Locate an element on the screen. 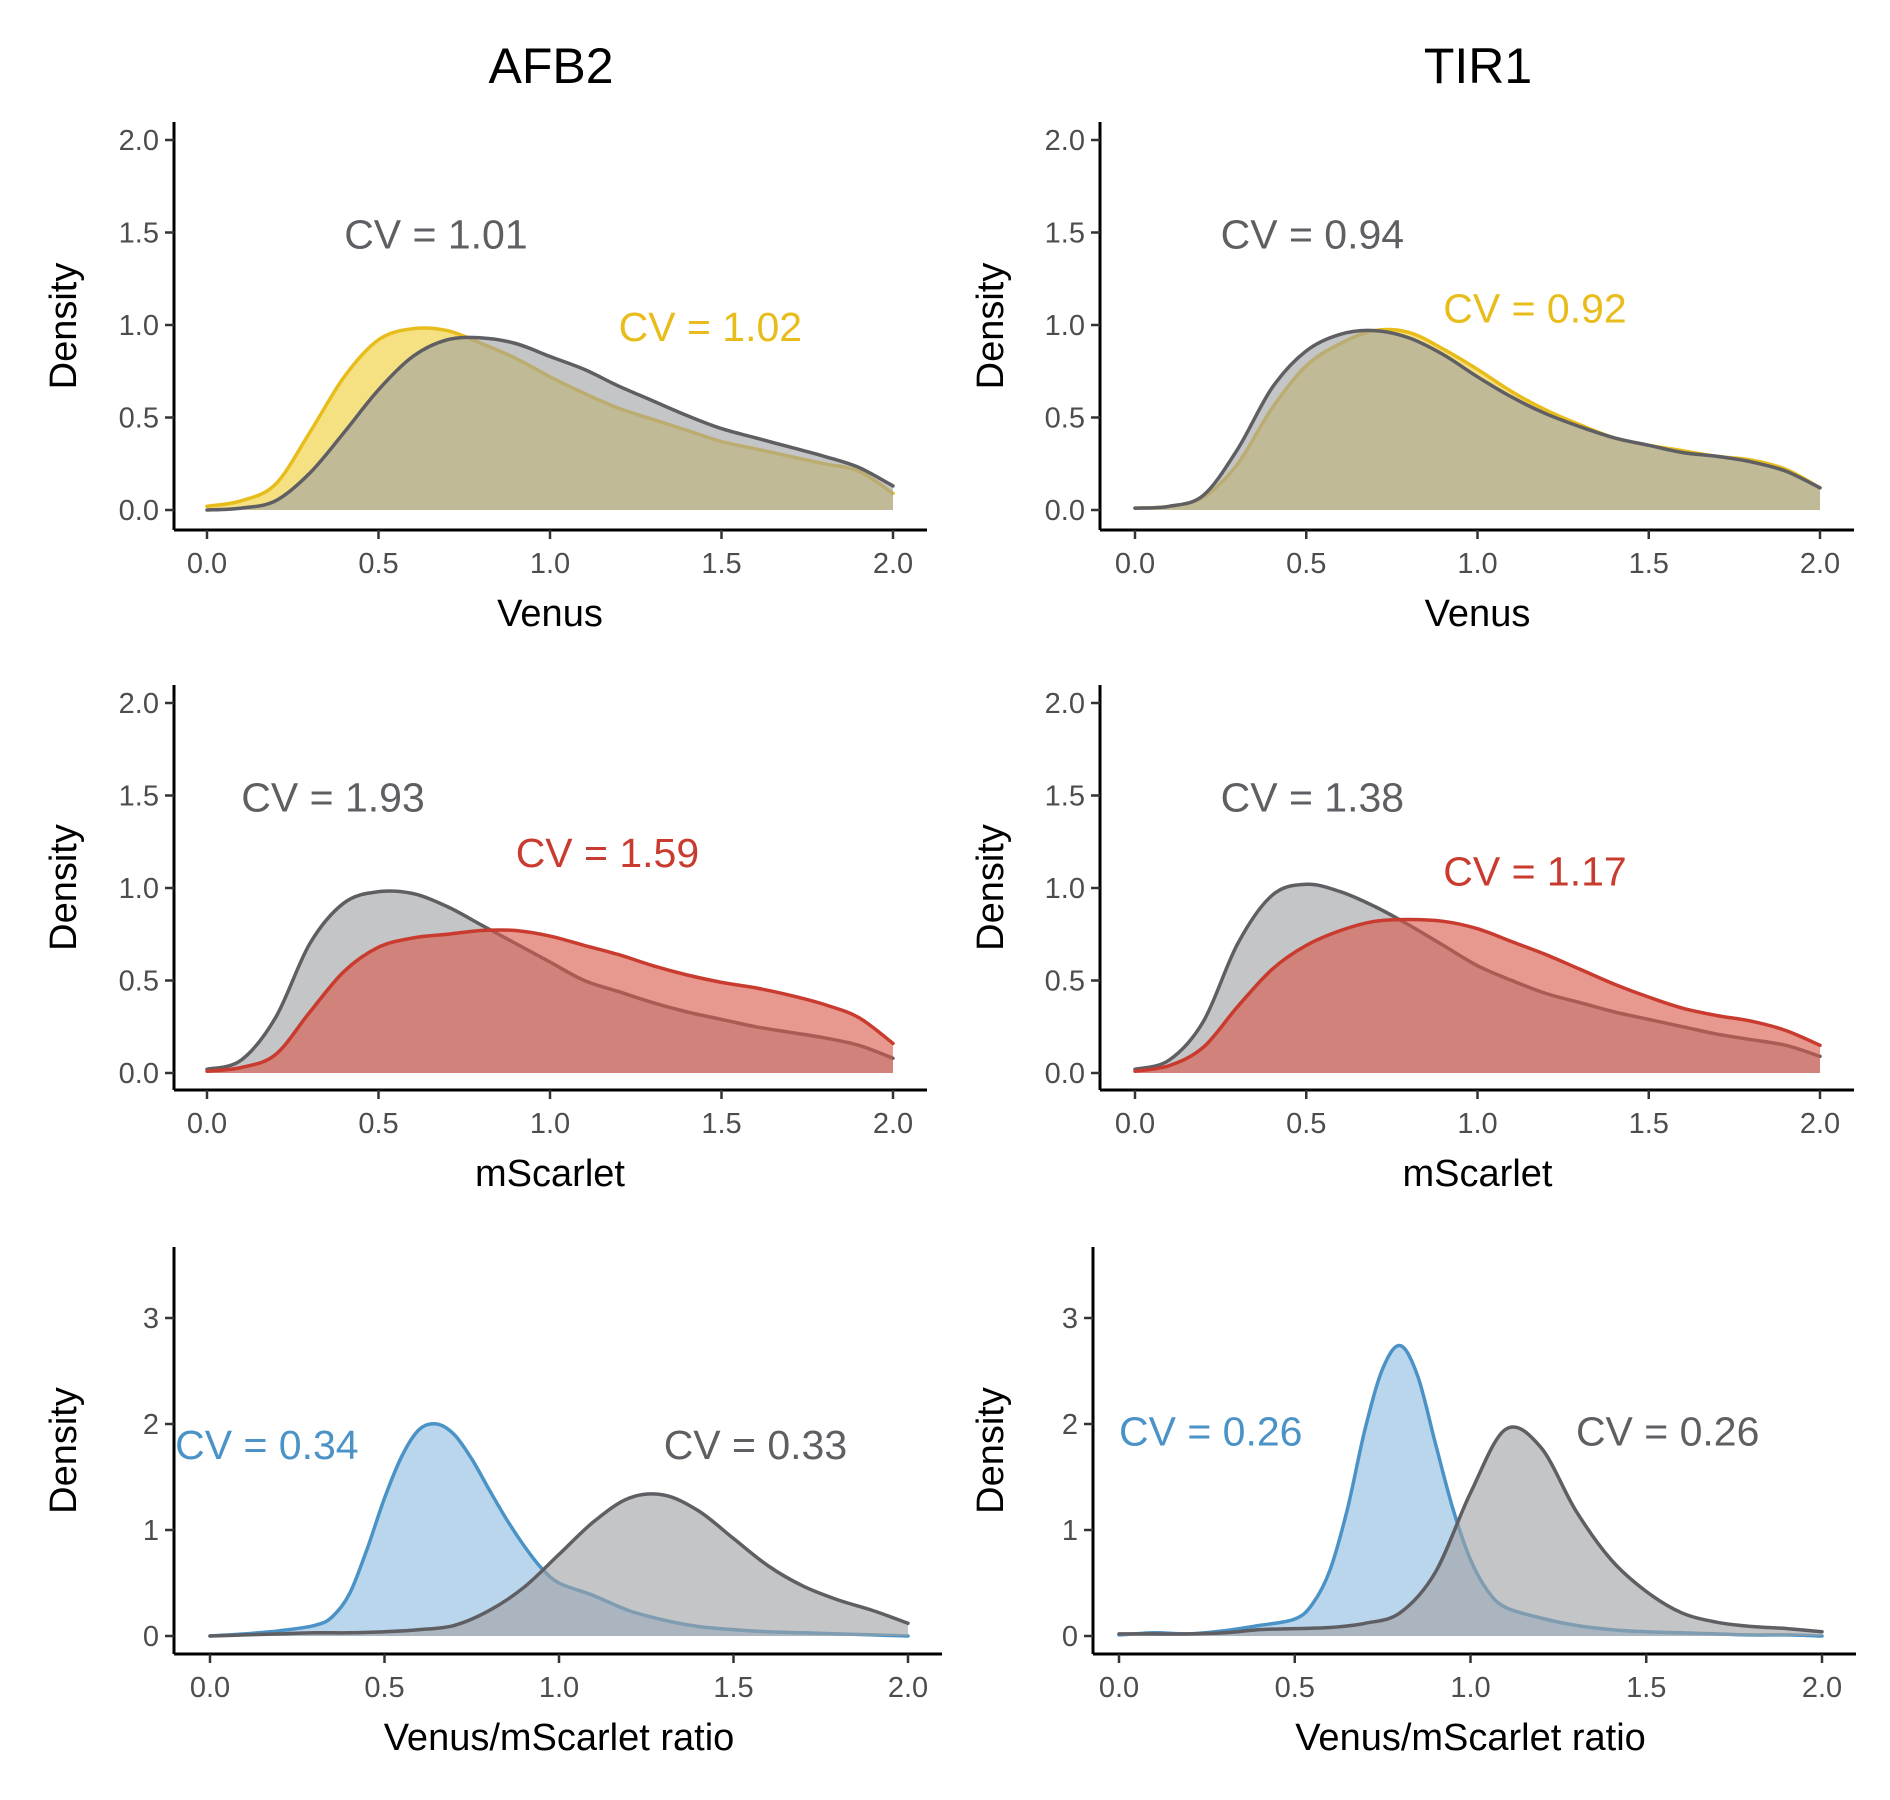  cv-annotation: CV = 1.01 is located at coordinates (435, 234).